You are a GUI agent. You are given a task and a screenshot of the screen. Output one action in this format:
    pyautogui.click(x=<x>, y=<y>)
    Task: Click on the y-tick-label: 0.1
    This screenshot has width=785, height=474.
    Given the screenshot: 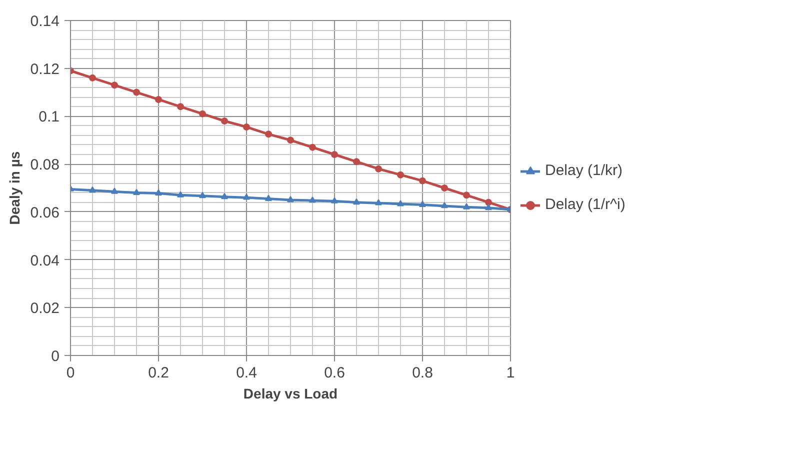 What is the action you would take?
    pyautogui.click(x=49, y=117)
    